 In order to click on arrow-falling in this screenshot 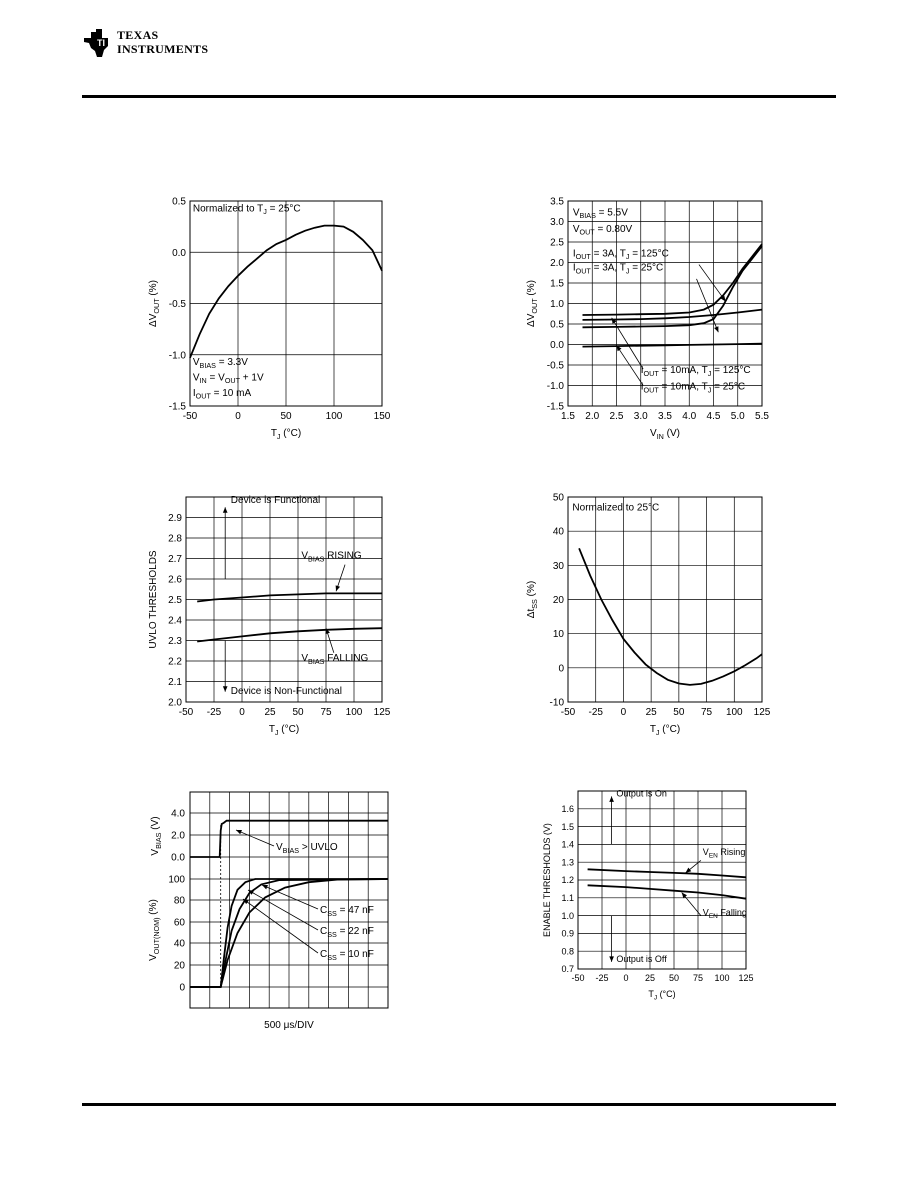, I will do `click(330, 640)`.